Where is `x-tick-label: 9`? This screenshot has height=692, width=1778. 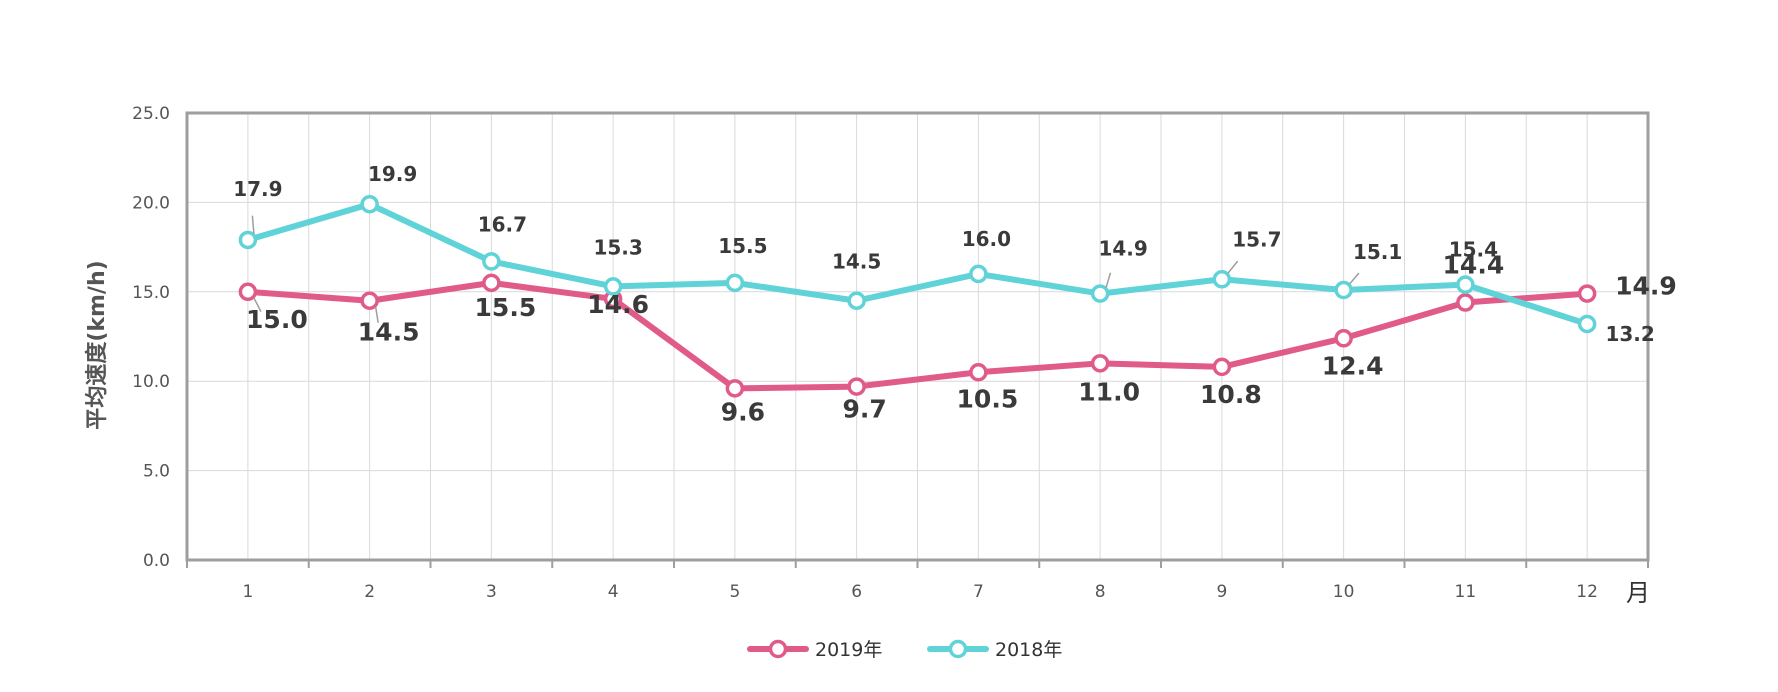 x-tick-label: 9 is located at coordinates (1221, 592).